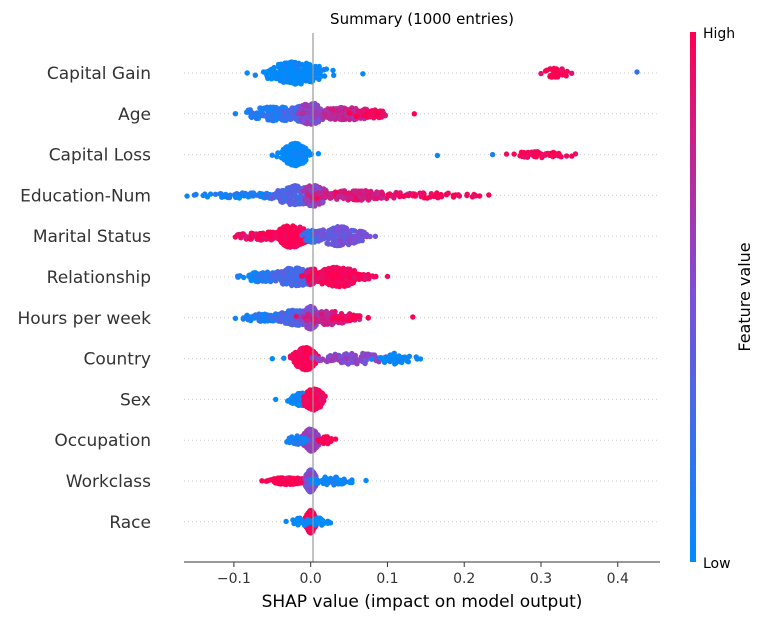 The height and width of the screenshot is (624, 765). Describe the element at coordinates (134, 115) in the screenshot. I see `feature-label: Age` at that location.